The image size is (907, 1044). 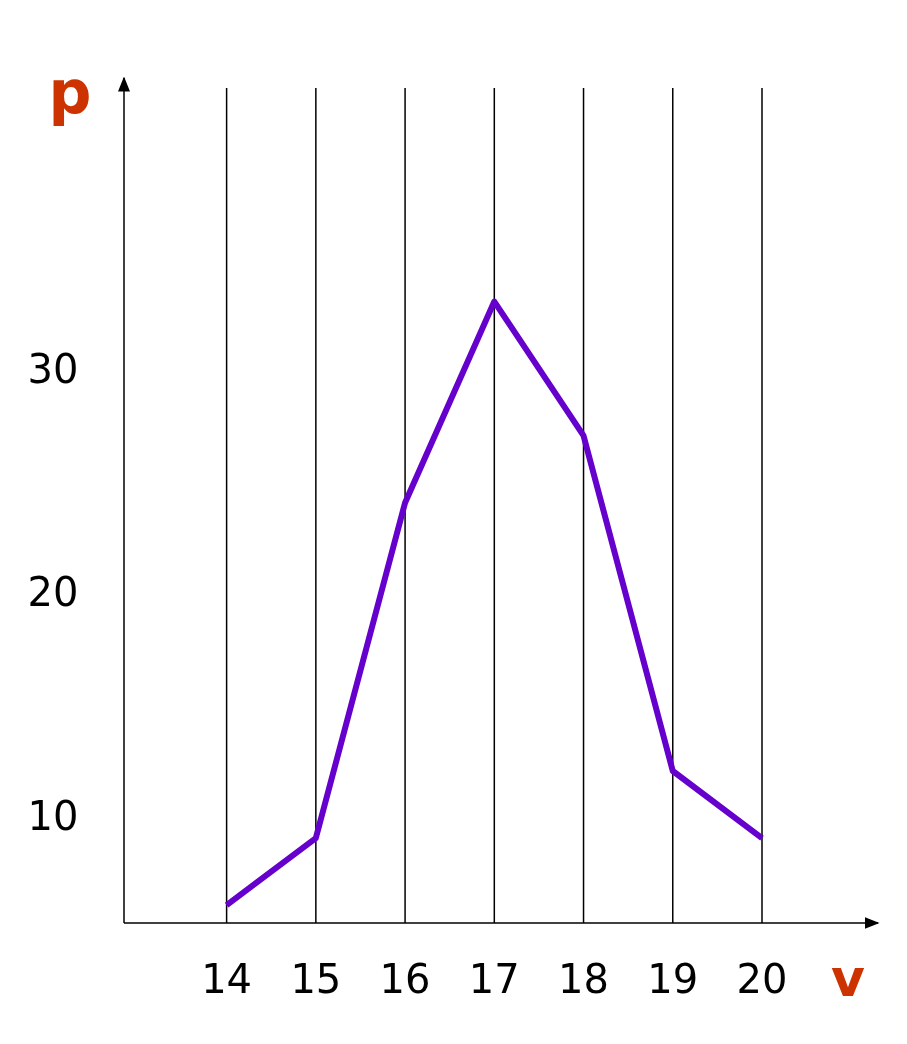 I want to click on y-tick-label: 20, so click(x=53, y=592).